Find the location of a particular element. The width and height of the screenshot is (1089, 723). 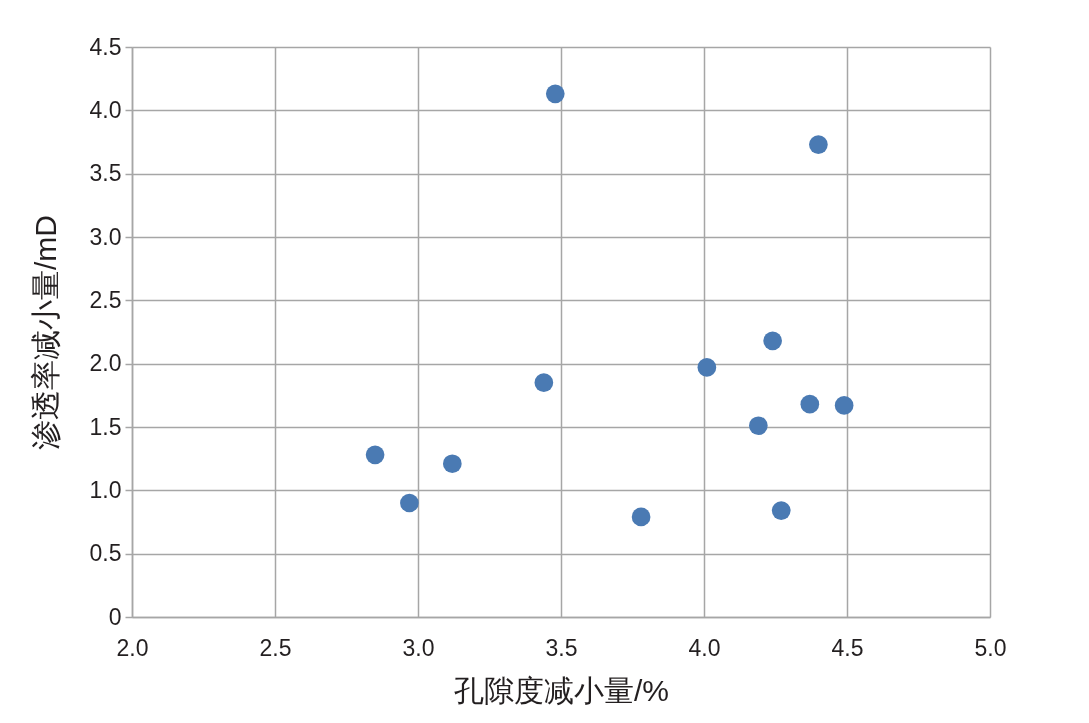

y-tick-label: 2.0 is located at coordinates (105, 363).